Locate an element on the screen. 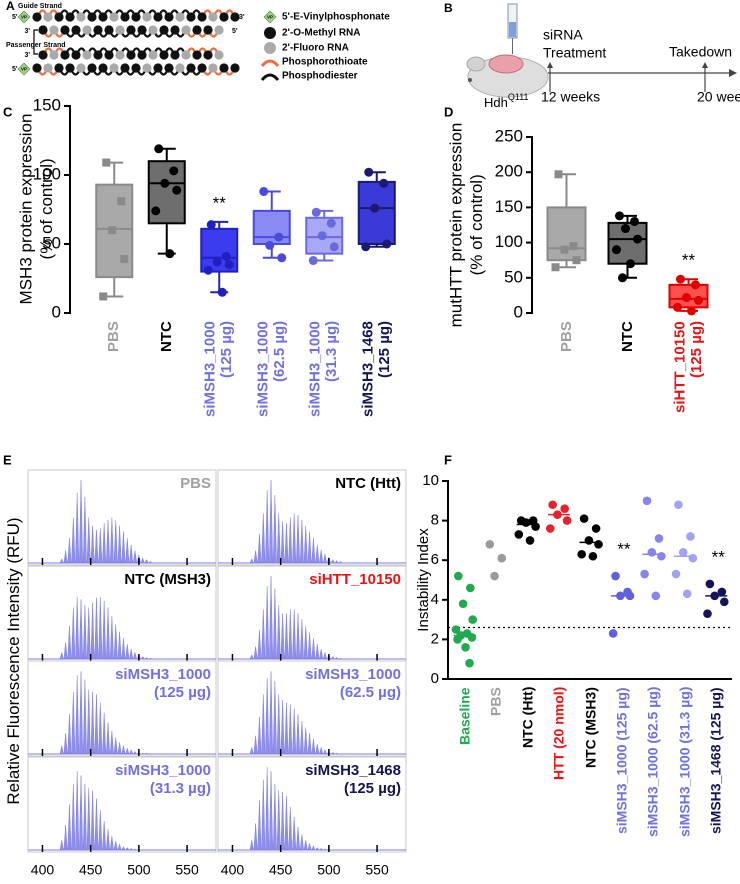  linker is located at coordinates (35, 42).